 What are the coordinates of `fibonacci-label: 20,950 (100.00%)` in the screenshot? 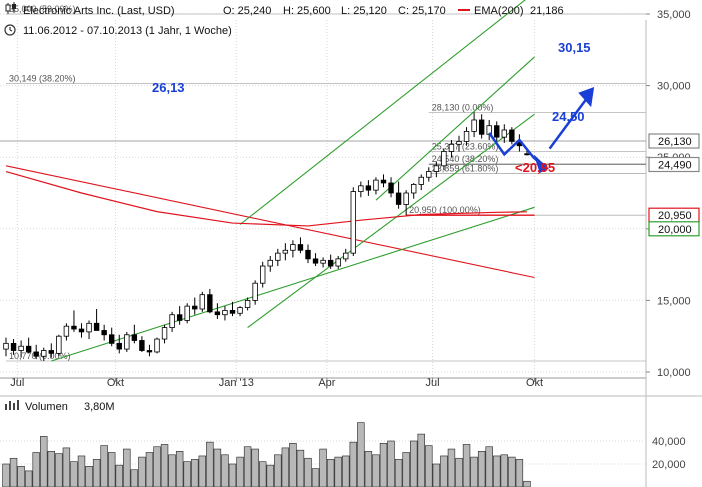 It's located at (445, 210).